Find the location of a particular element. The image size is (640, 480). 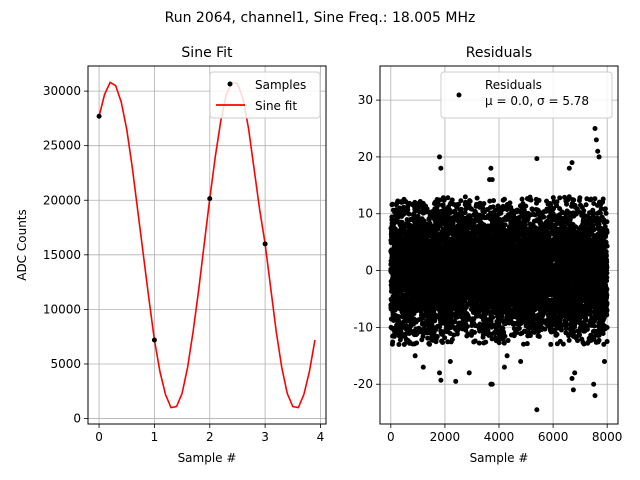

sine-fit-title: Sine Fit is located at coordinates (207, 53).